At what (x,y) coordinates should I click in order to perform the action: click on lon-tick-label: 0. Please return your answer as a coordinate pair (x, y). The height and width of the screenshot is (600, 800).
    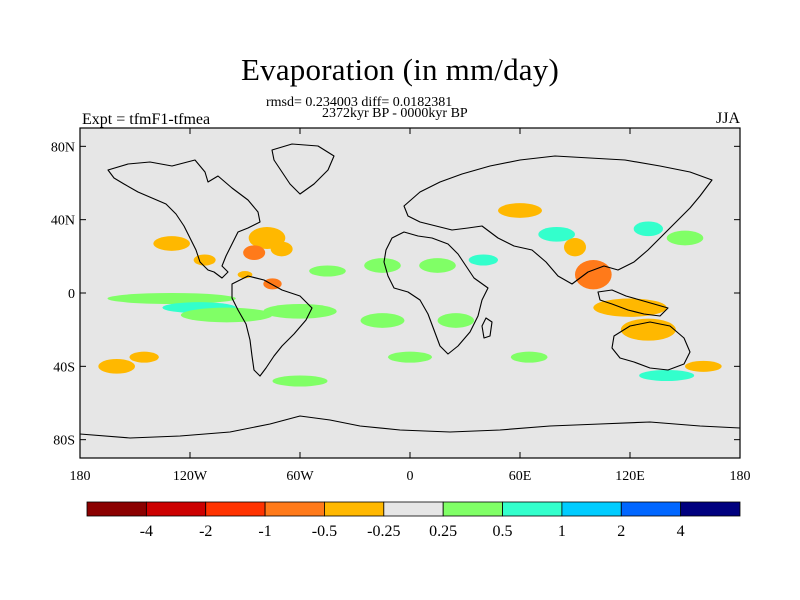
    Looking at the image, I should click on (410, 476).